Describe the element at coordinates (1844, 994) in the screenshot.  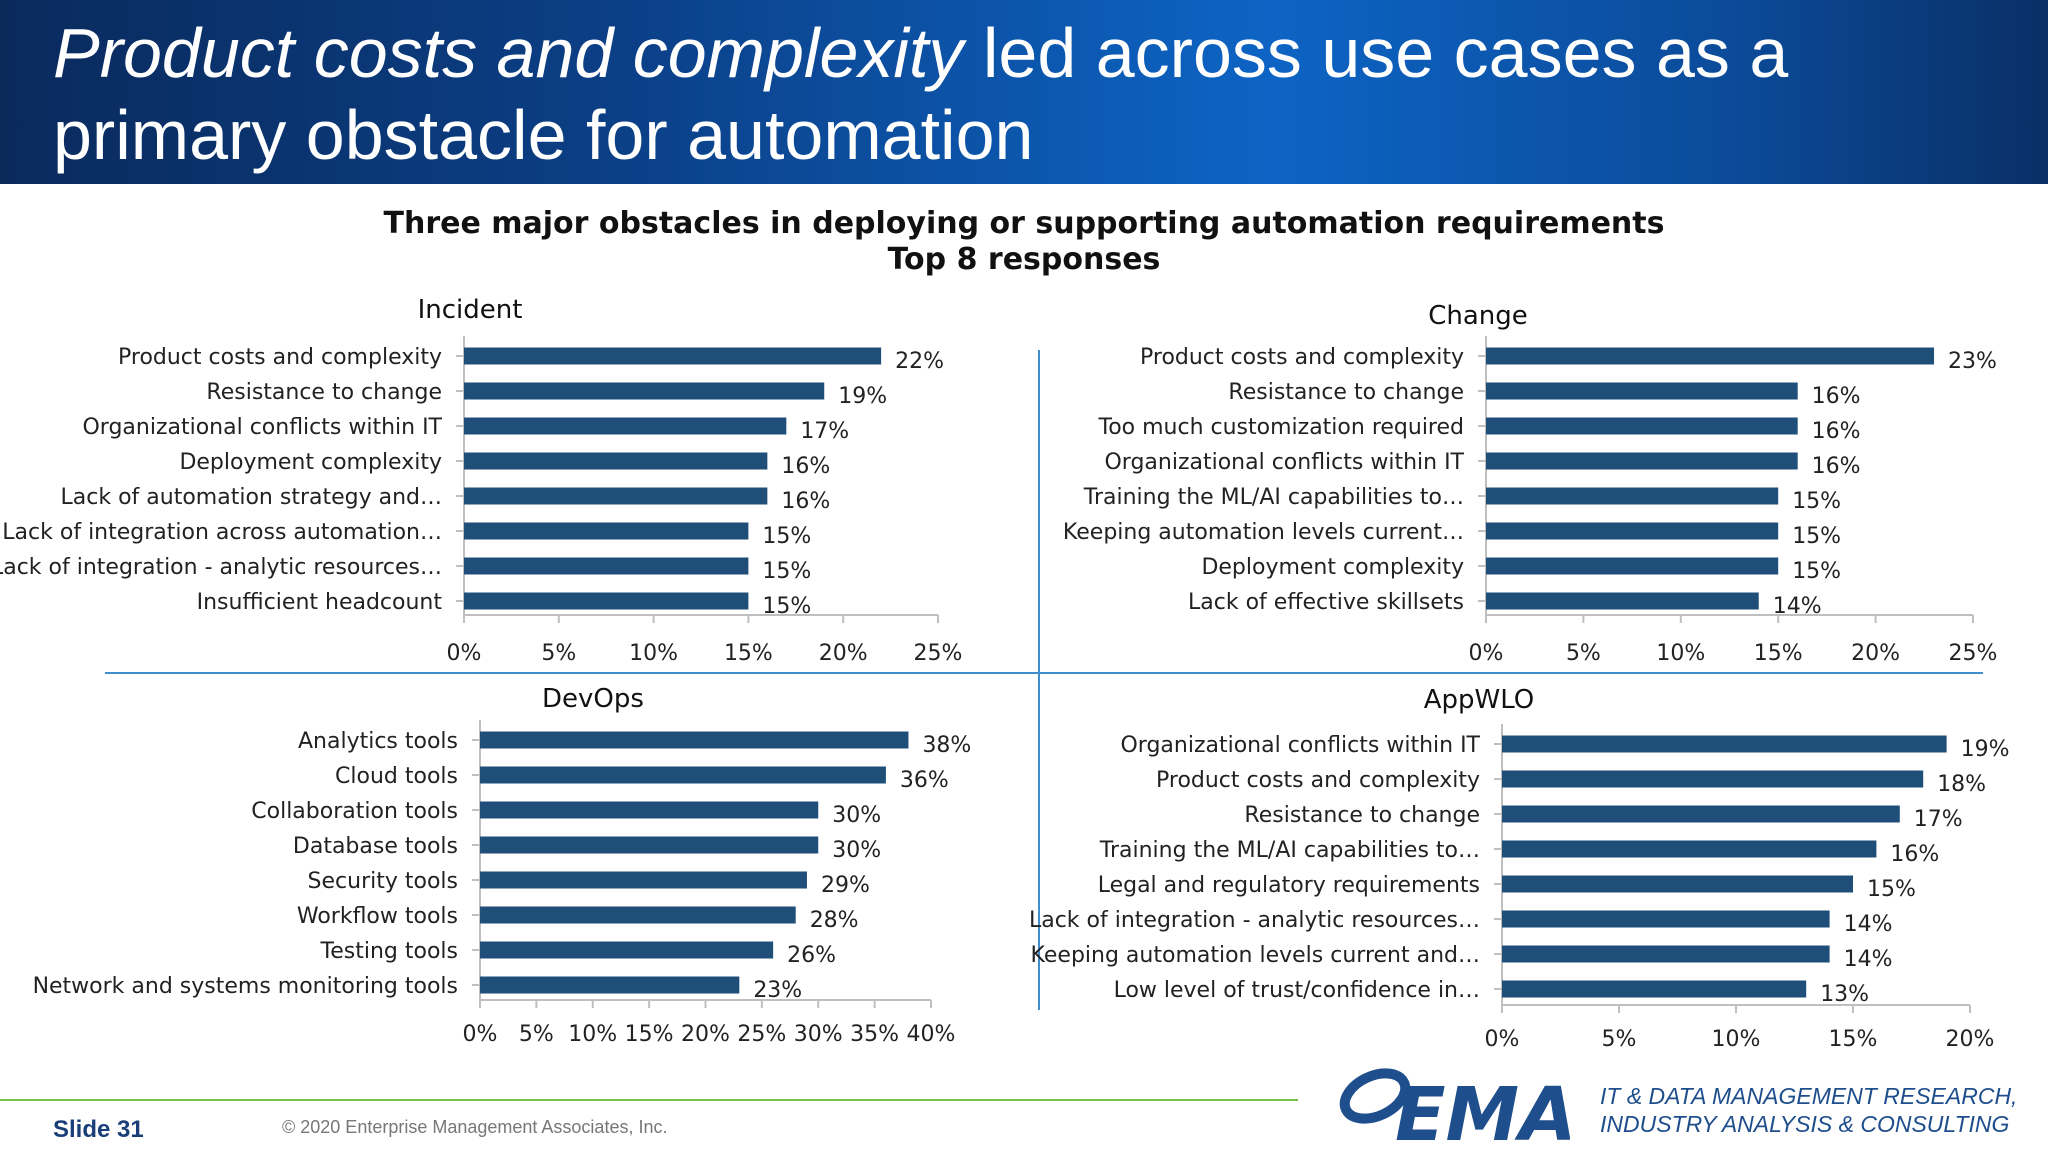
I see `data-label: 13%` at that location.